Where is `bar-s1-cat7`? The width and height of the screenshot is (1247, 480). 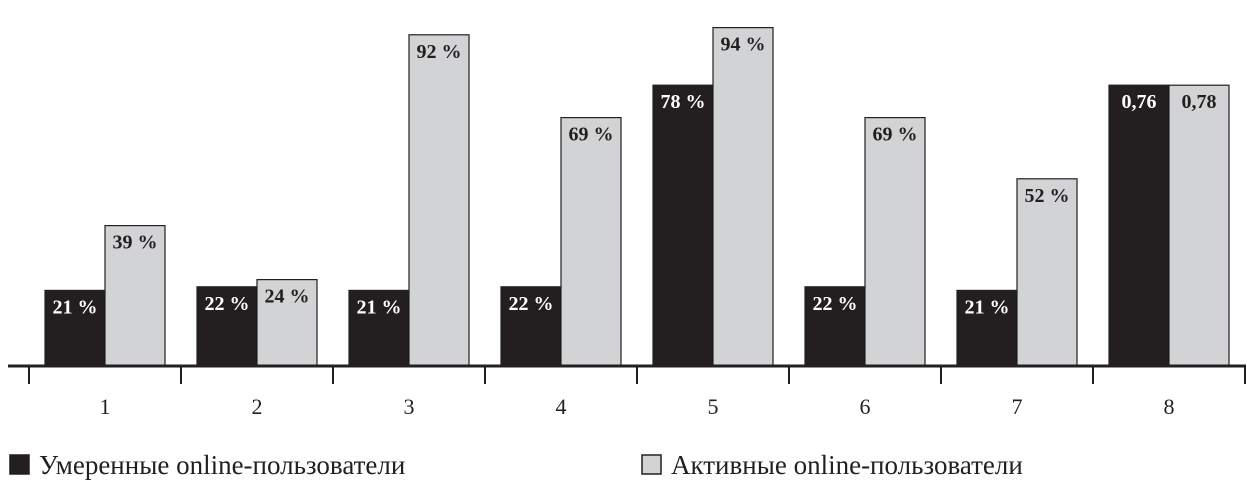
bar-s1-cat7 is located at coordinates (987, 328).